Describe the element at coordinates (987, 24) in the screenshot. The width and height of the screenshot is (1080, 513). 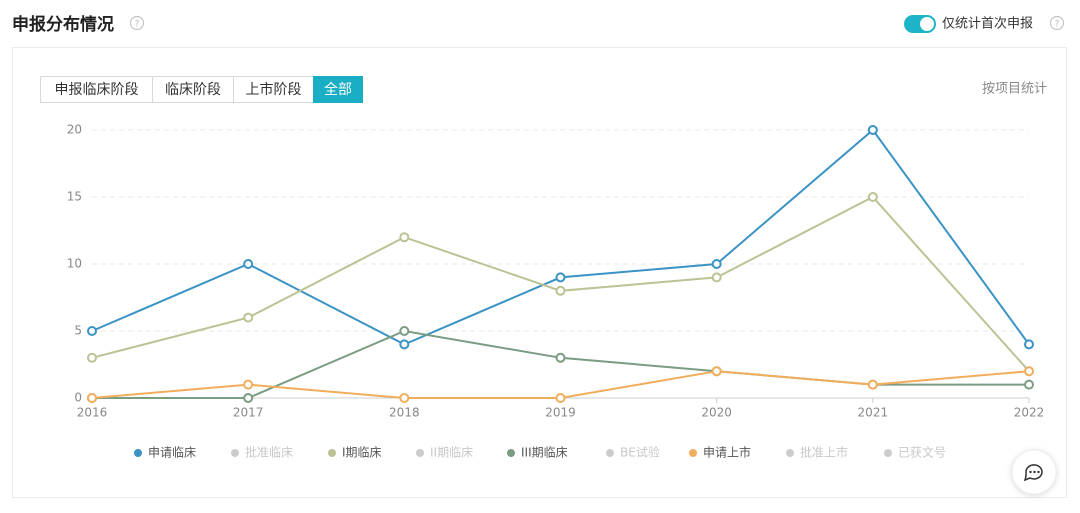
I see `toggle-label: 仅统计首次申报` at that location.